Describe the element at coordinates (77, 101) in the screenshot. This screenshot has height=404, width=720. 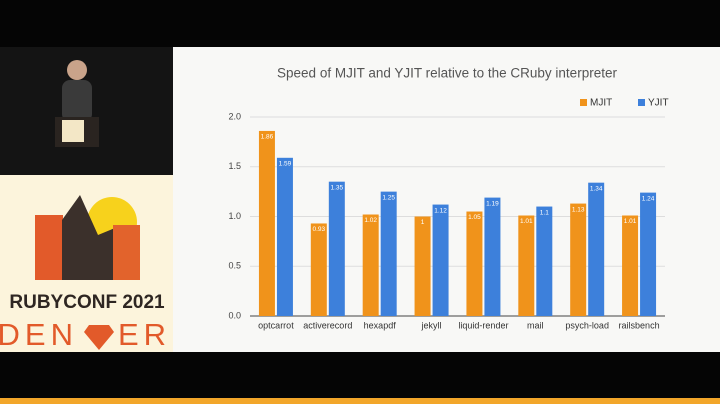
I see `speaker` at that location.